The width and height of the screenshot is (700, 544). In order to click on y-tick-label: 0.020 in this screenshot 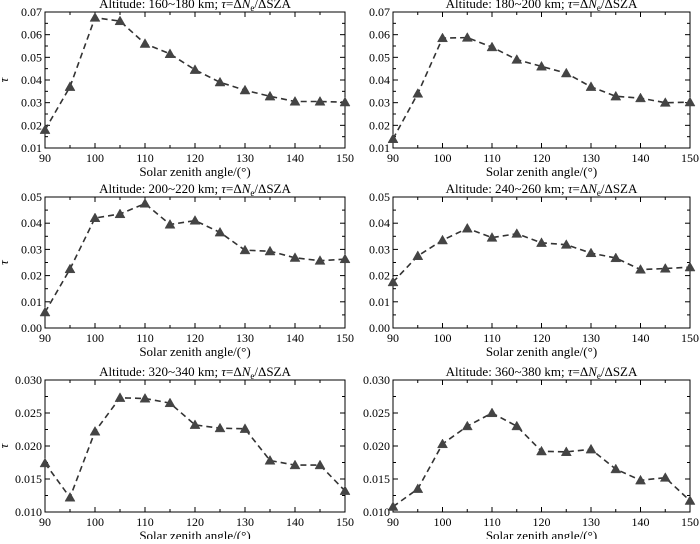, I will do `click(376, 446)`.